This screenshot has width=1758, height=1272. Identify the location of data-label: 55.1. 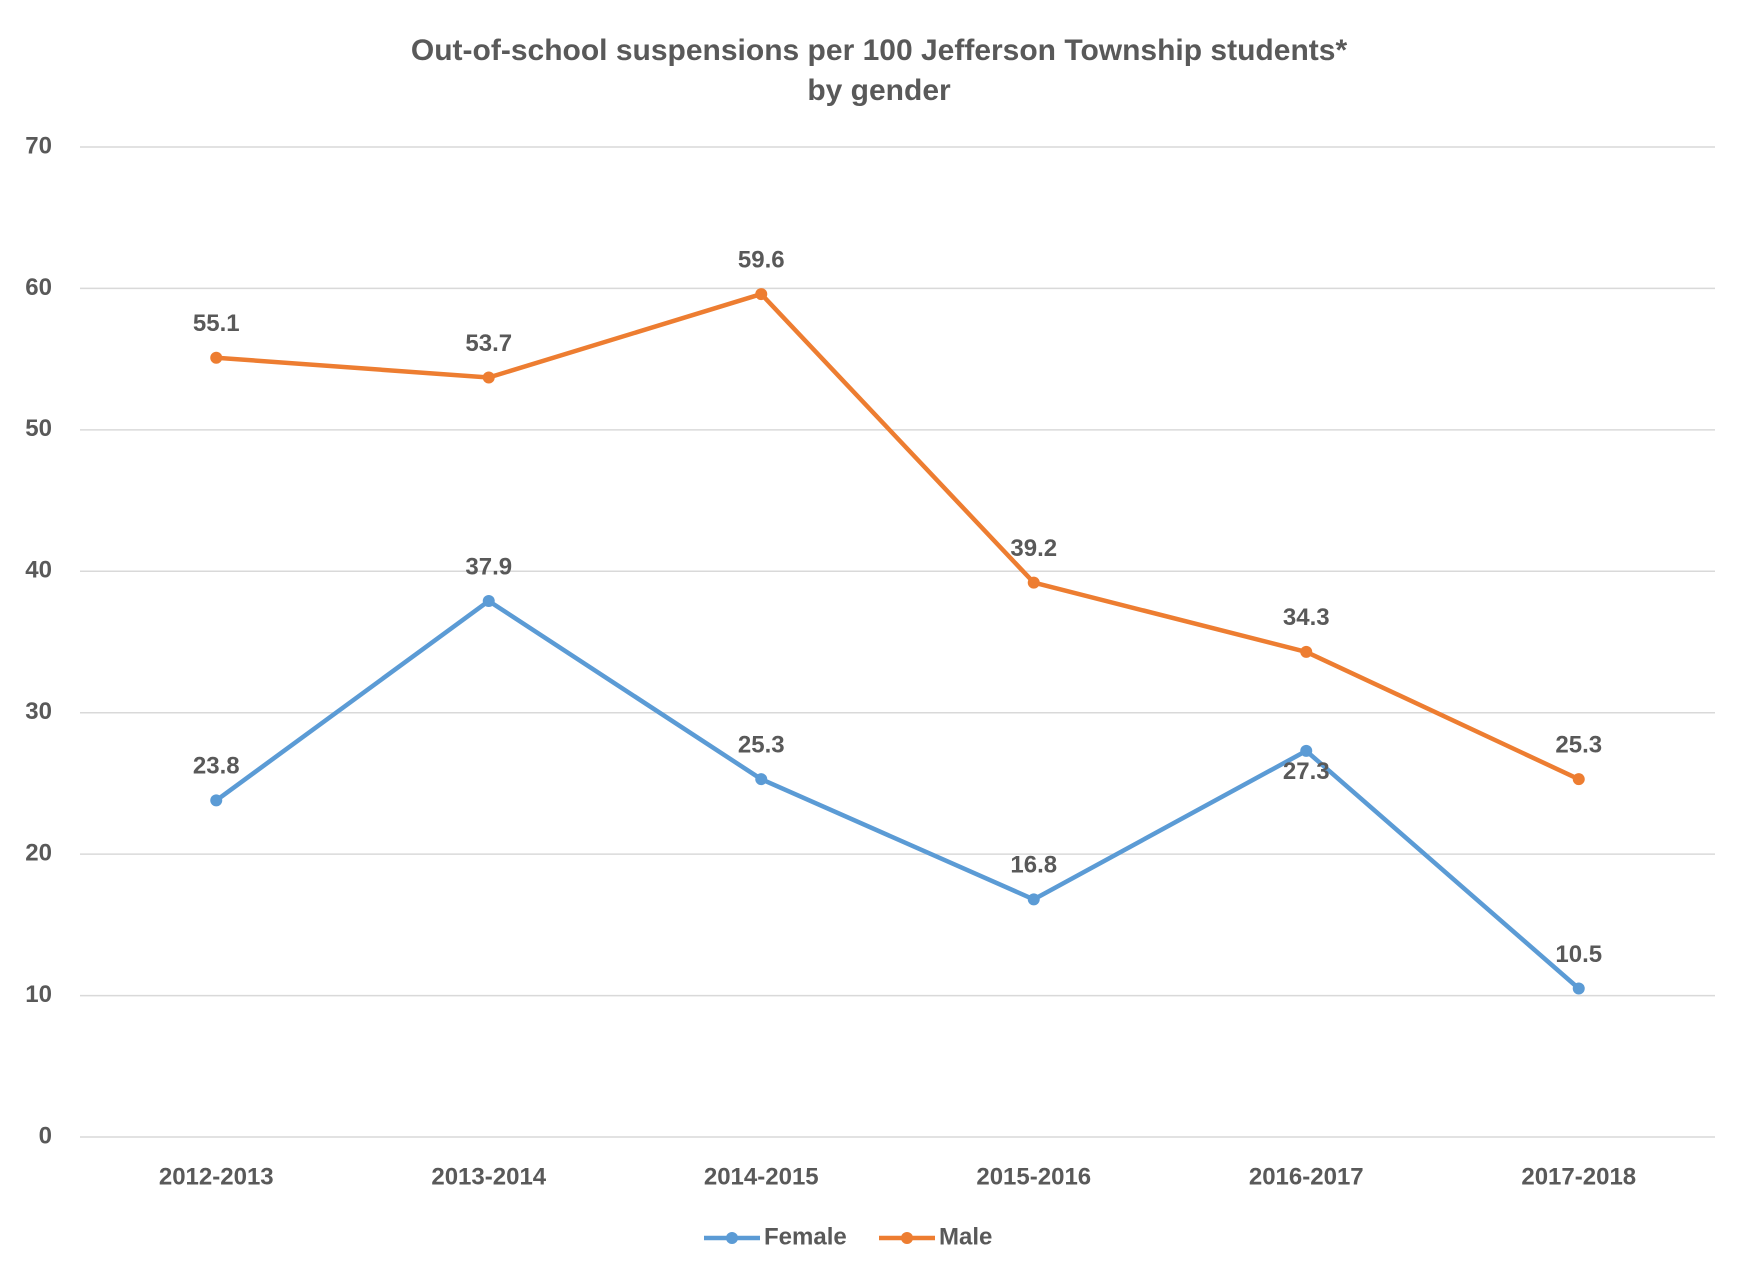
(216, 323).